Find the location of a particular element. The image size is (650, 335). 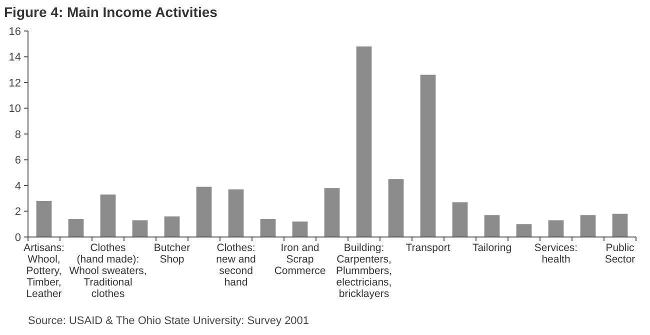

y-tick-label: 16 is located at coordinates (14, 32).